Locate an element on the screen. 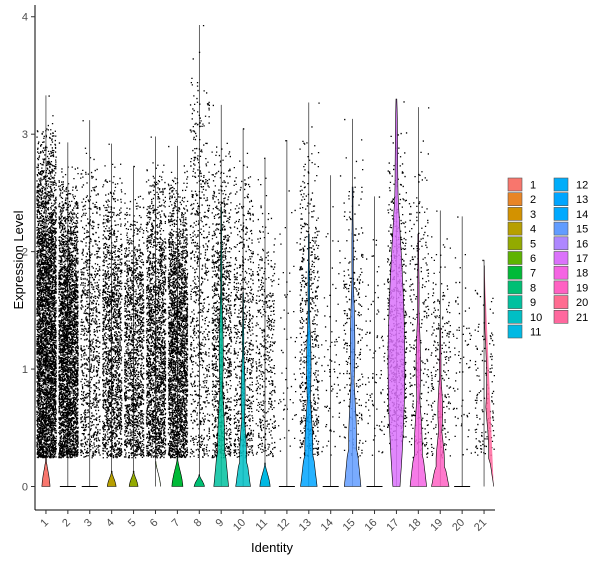 This screenshot has height=568, width=600. category-6-group is located at coordinates (156, 311).